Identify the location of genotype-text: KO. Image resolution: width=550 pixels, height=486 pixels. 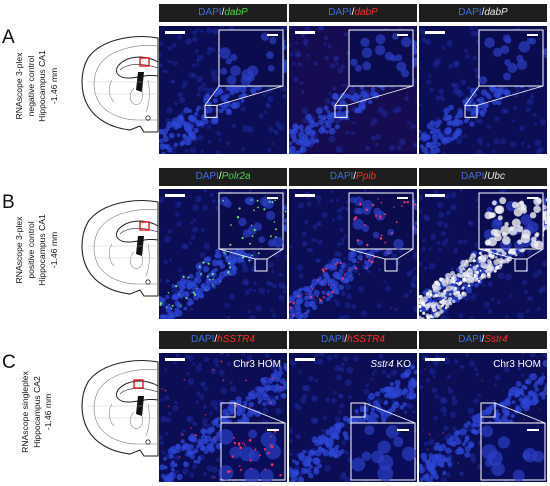
(402, 364).